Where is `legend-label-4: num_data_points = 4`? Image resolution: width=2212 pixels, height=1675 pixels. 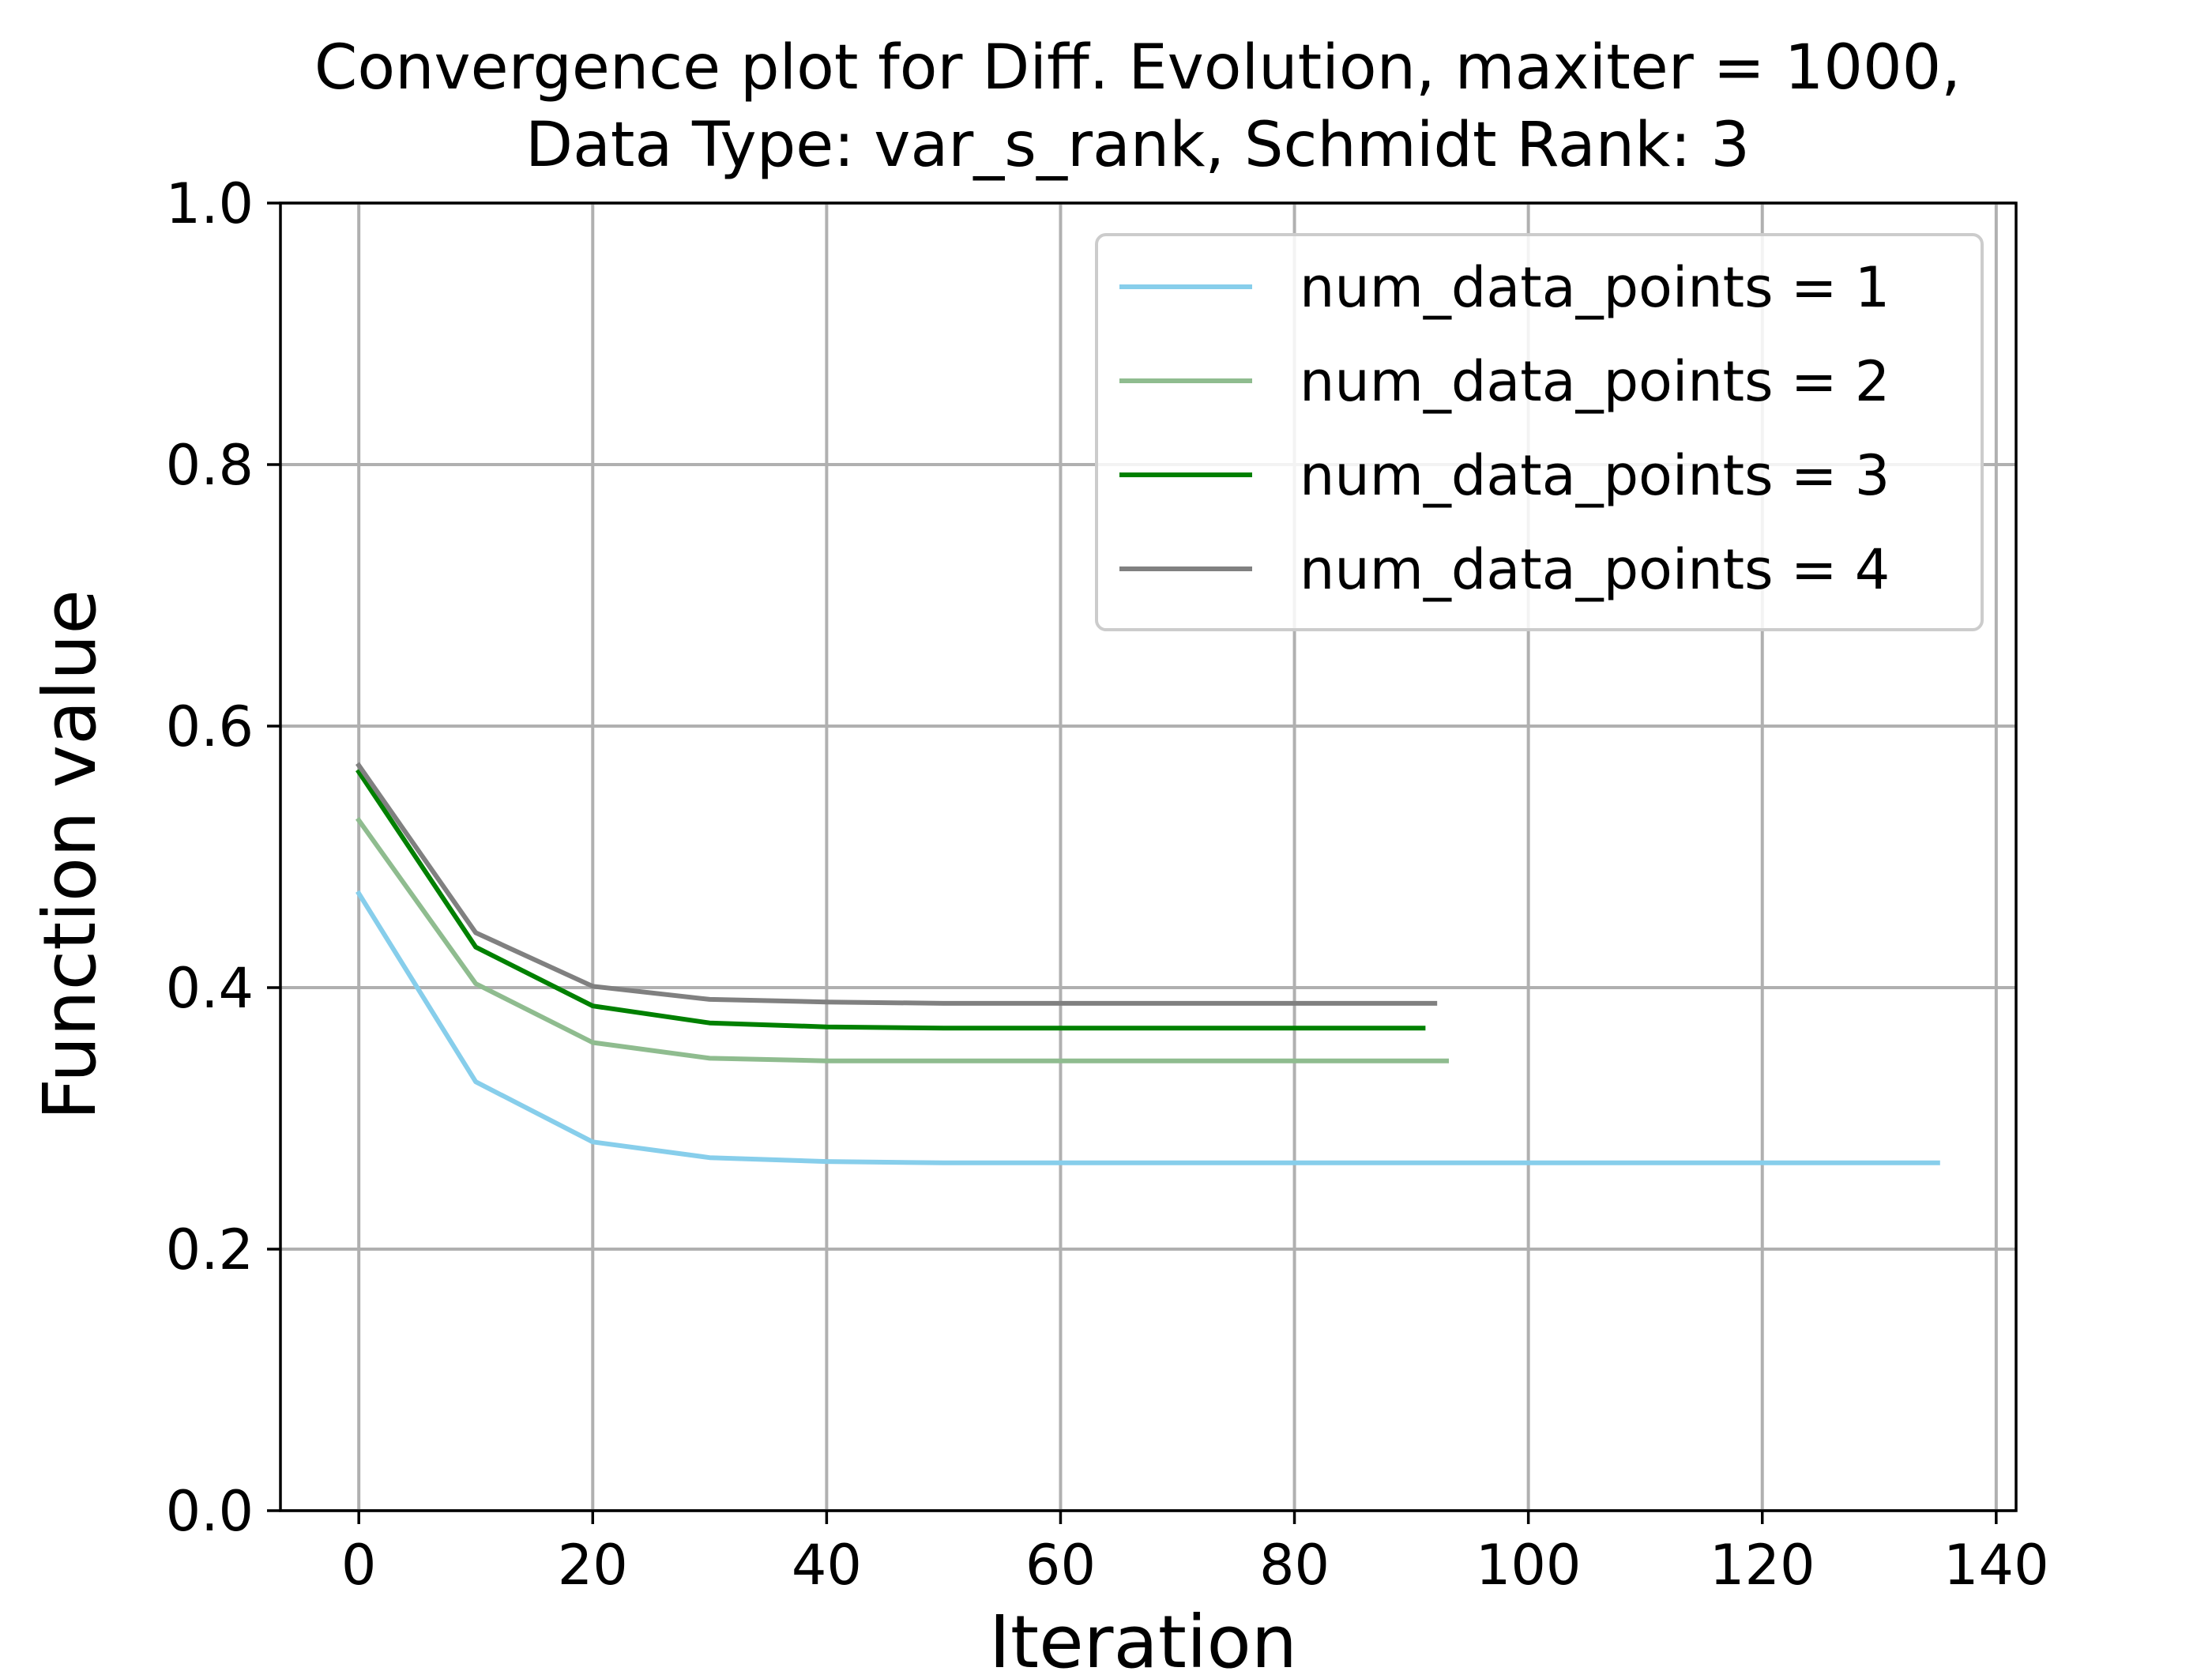
legend-label-4: num_data_points = 4 is located at coordinates (1595, 569).